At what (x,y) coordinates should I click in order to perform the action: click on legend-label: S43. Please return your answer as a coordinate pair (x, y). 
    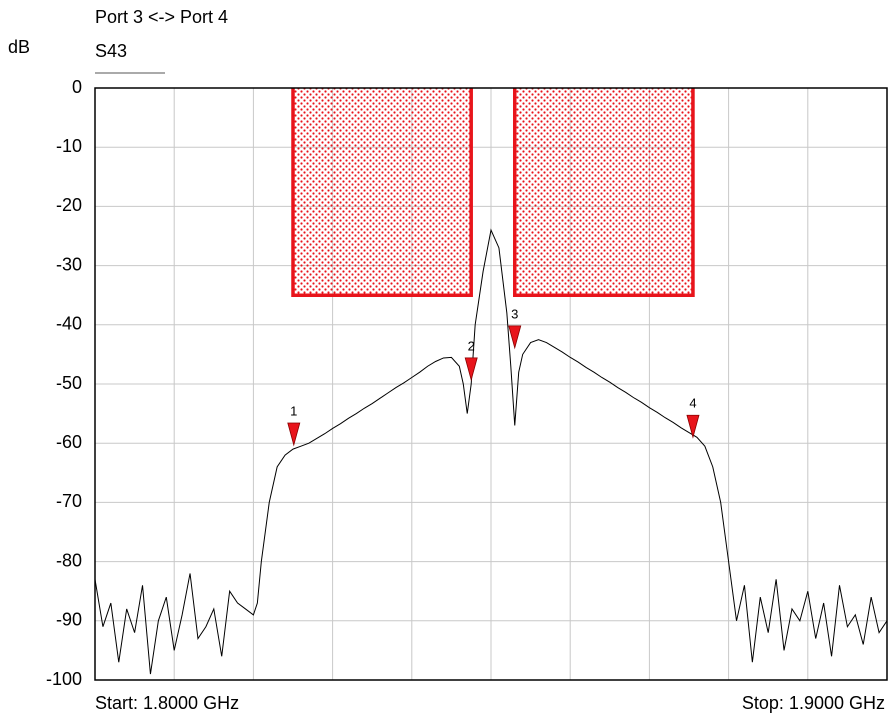
    Looking at the image, I should click on (111, 51).